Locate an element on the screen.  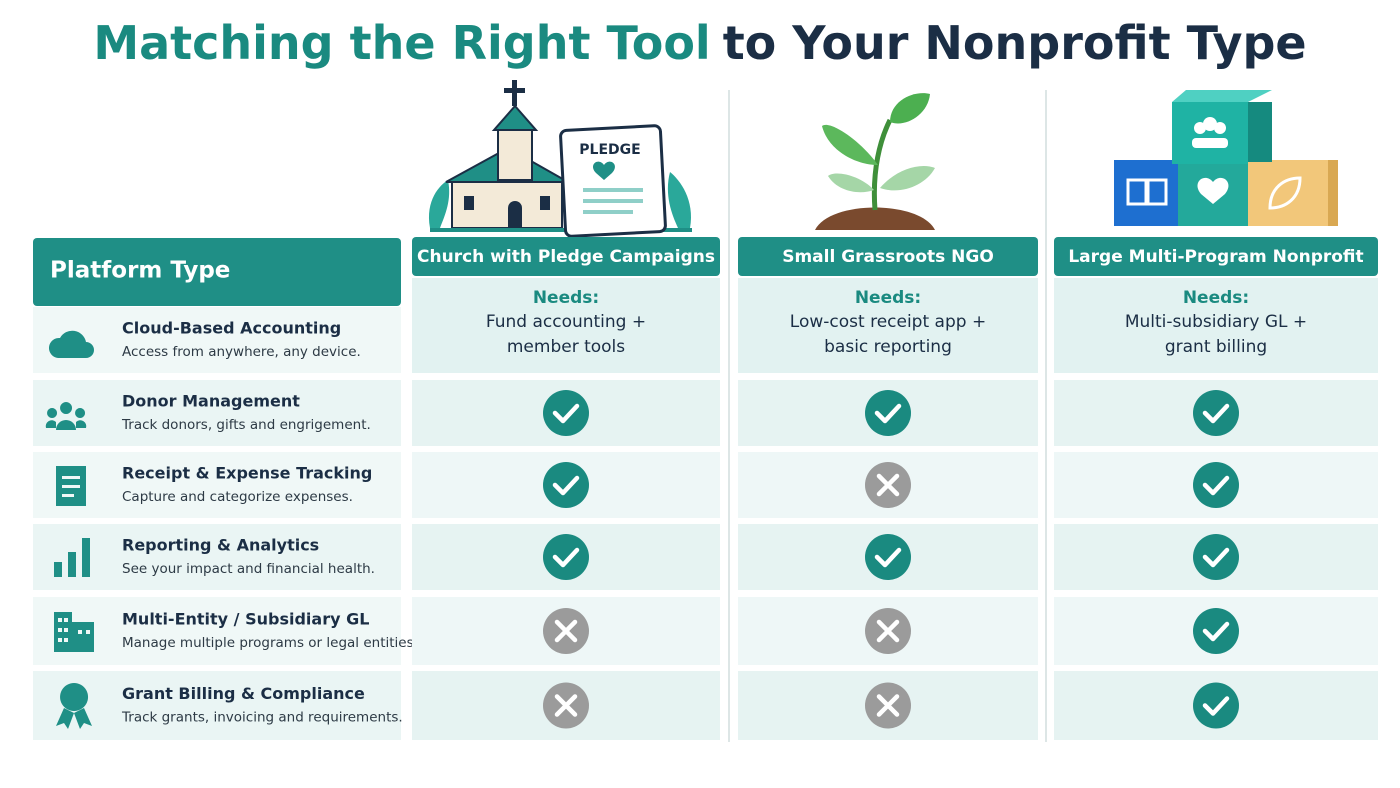
feature-description: Access from anywhere, any device. is located at coordinates (241, 352).